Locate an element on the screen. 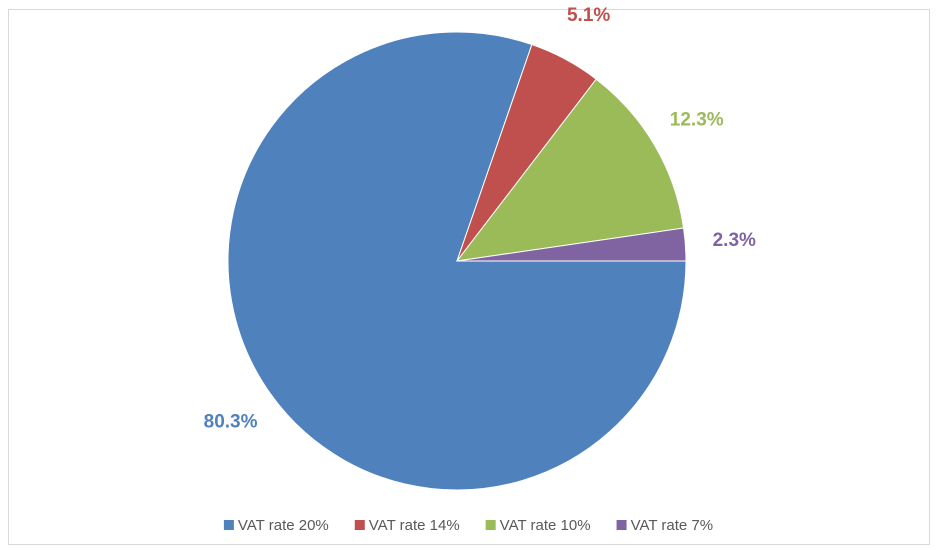  legend-label: VAT rate 10% is located at coordinates (545, 525).